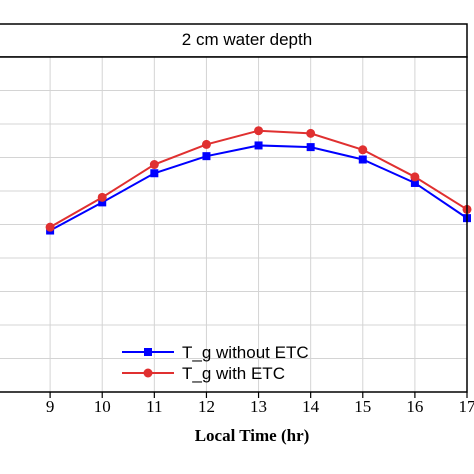 This screenshot has width=474, height=474. I want to click on x-tick-label: 15, so click(362, 406).